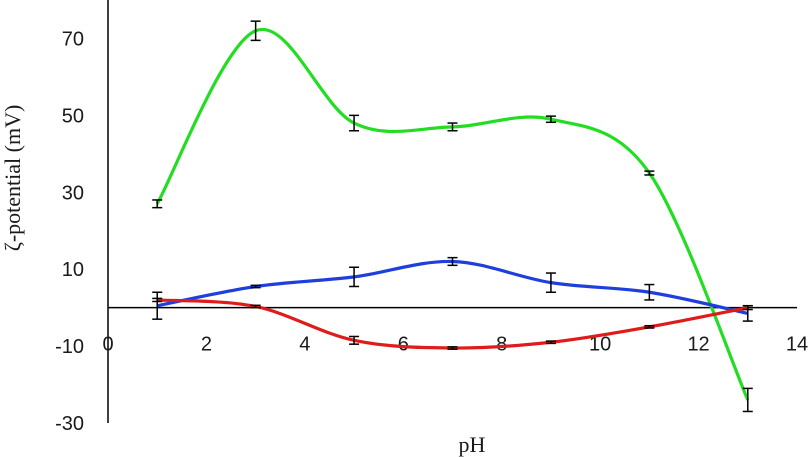  Describe the element at coordinates (73, 270) in the screenshot. I see `y-tick-label: 10` at that location.